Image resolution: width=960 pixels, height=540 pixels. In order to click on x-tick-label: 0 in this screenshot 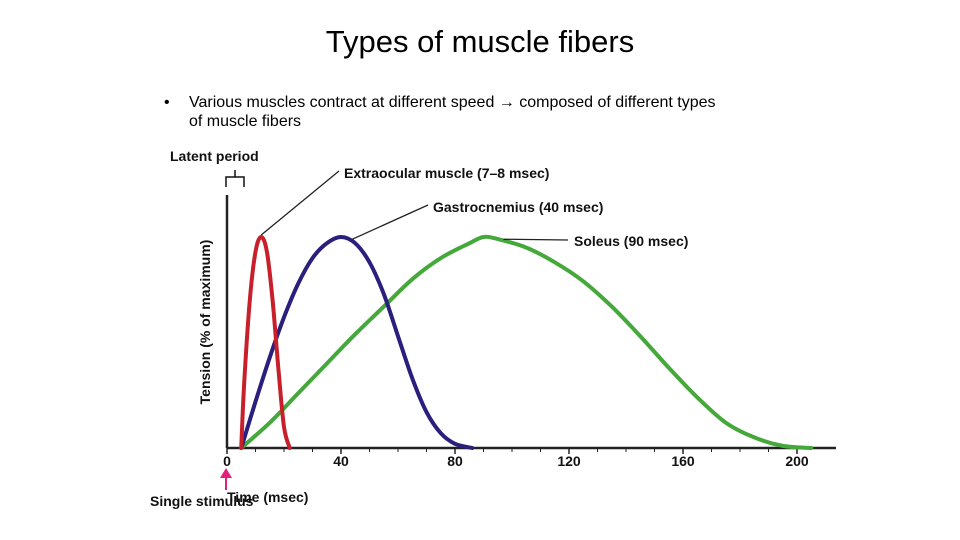, I will do `click(227, 461)`.